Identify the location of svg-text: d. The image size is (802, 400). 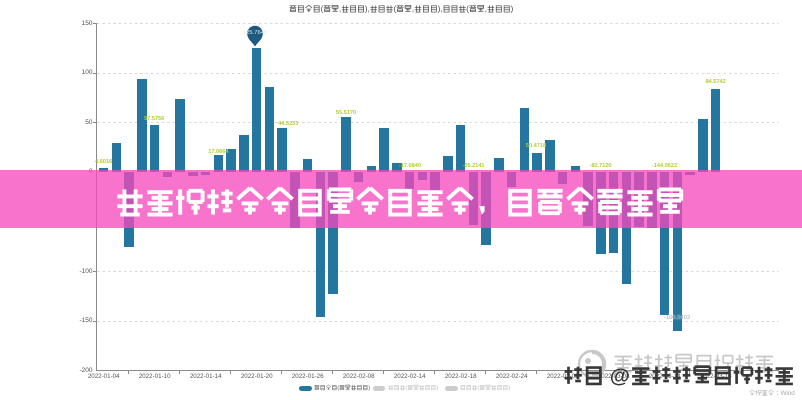
(793, 393).